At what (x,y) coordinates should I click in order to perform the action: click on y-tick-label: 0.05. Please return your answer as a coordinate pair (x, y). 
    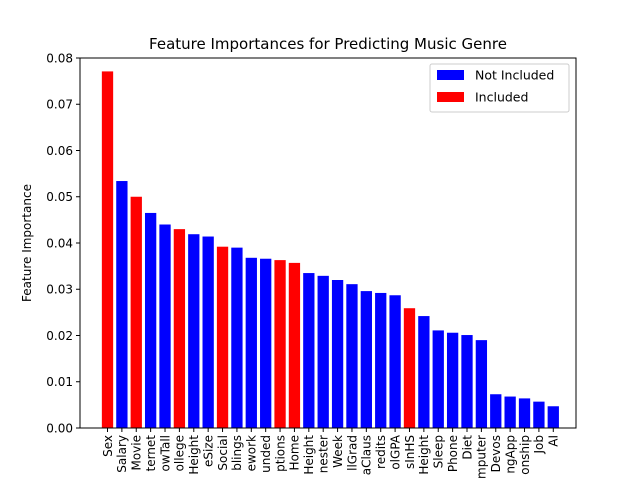
    Looking at the image, I should click on (59, 197).